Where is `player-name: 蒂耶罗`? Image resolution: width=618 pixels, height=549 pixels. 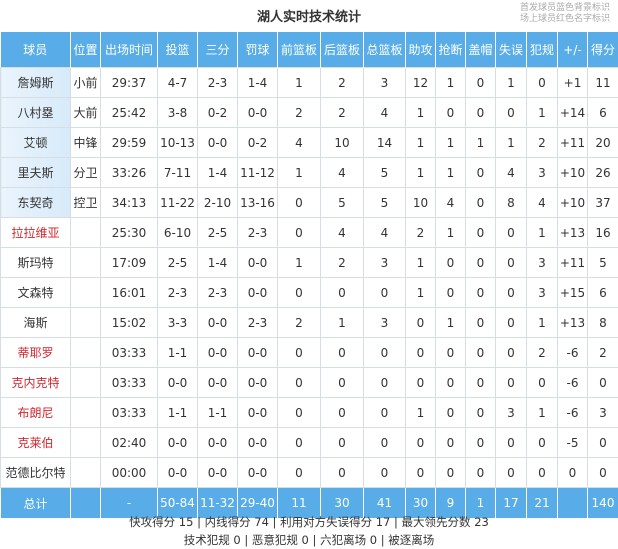
player-name: 蒂耶罗 is located at coordinates (35, 352).